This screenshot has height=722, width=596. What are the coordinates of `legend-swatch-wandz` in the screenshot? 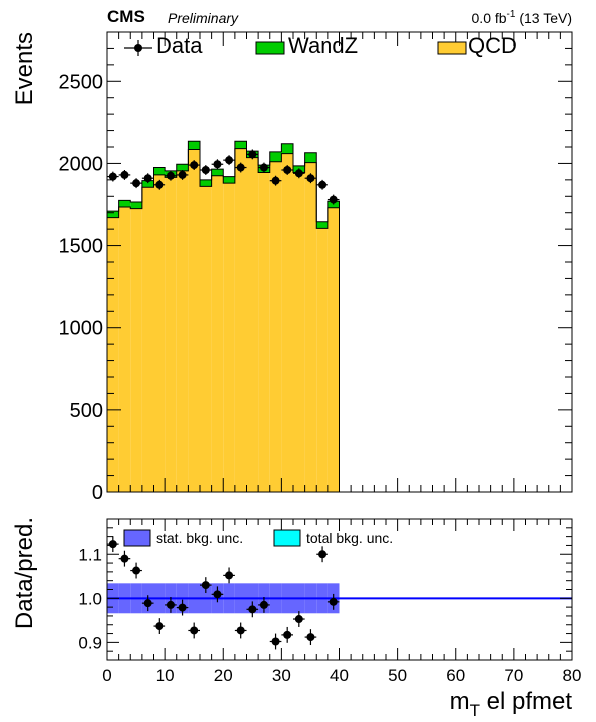 It's located at (270, 48).